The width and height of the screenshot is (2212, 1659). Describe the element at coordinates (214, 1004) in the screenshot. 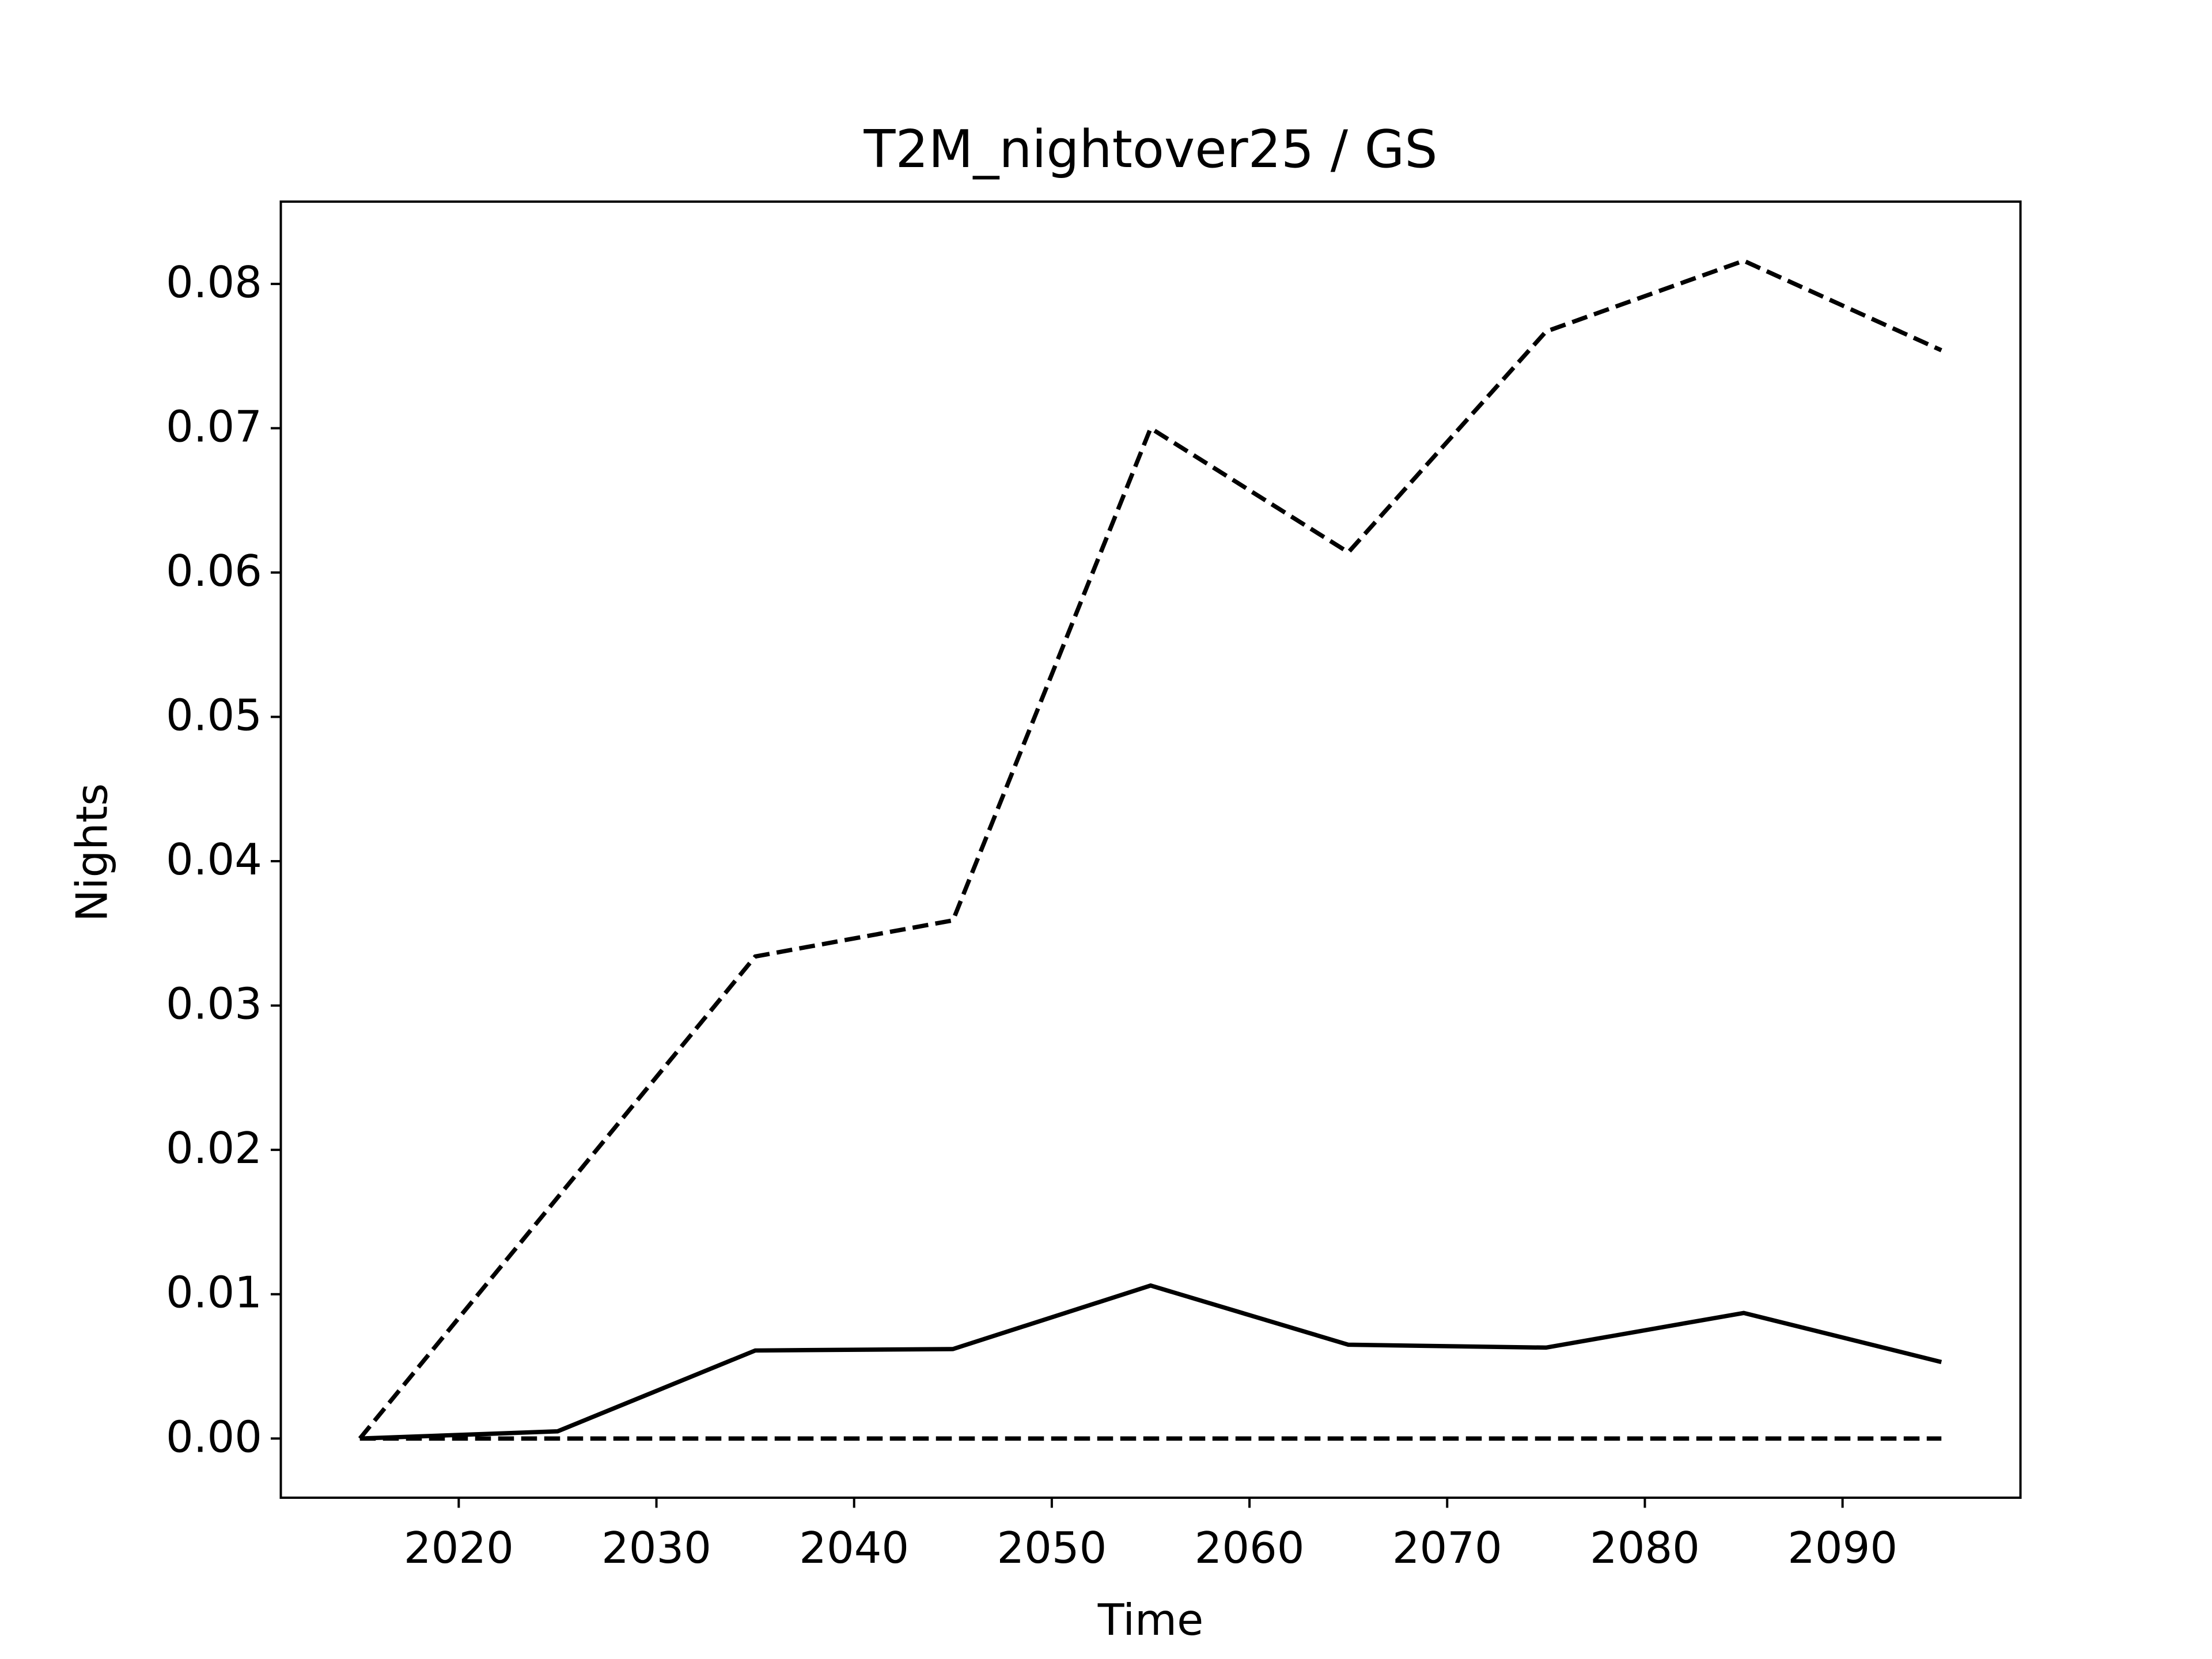

I see `y-tick-label: 0.03` at that location.